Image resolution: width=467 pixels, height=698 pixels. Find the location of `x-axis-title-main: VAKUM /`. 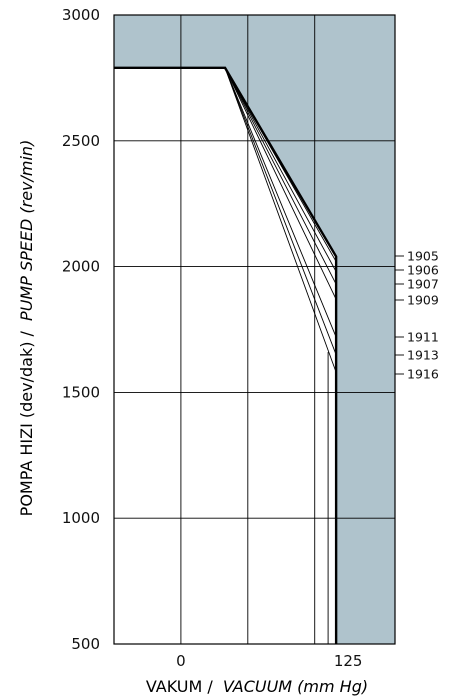

x-axis-title-main: VAKUM / is located at coordinates (180, 686).